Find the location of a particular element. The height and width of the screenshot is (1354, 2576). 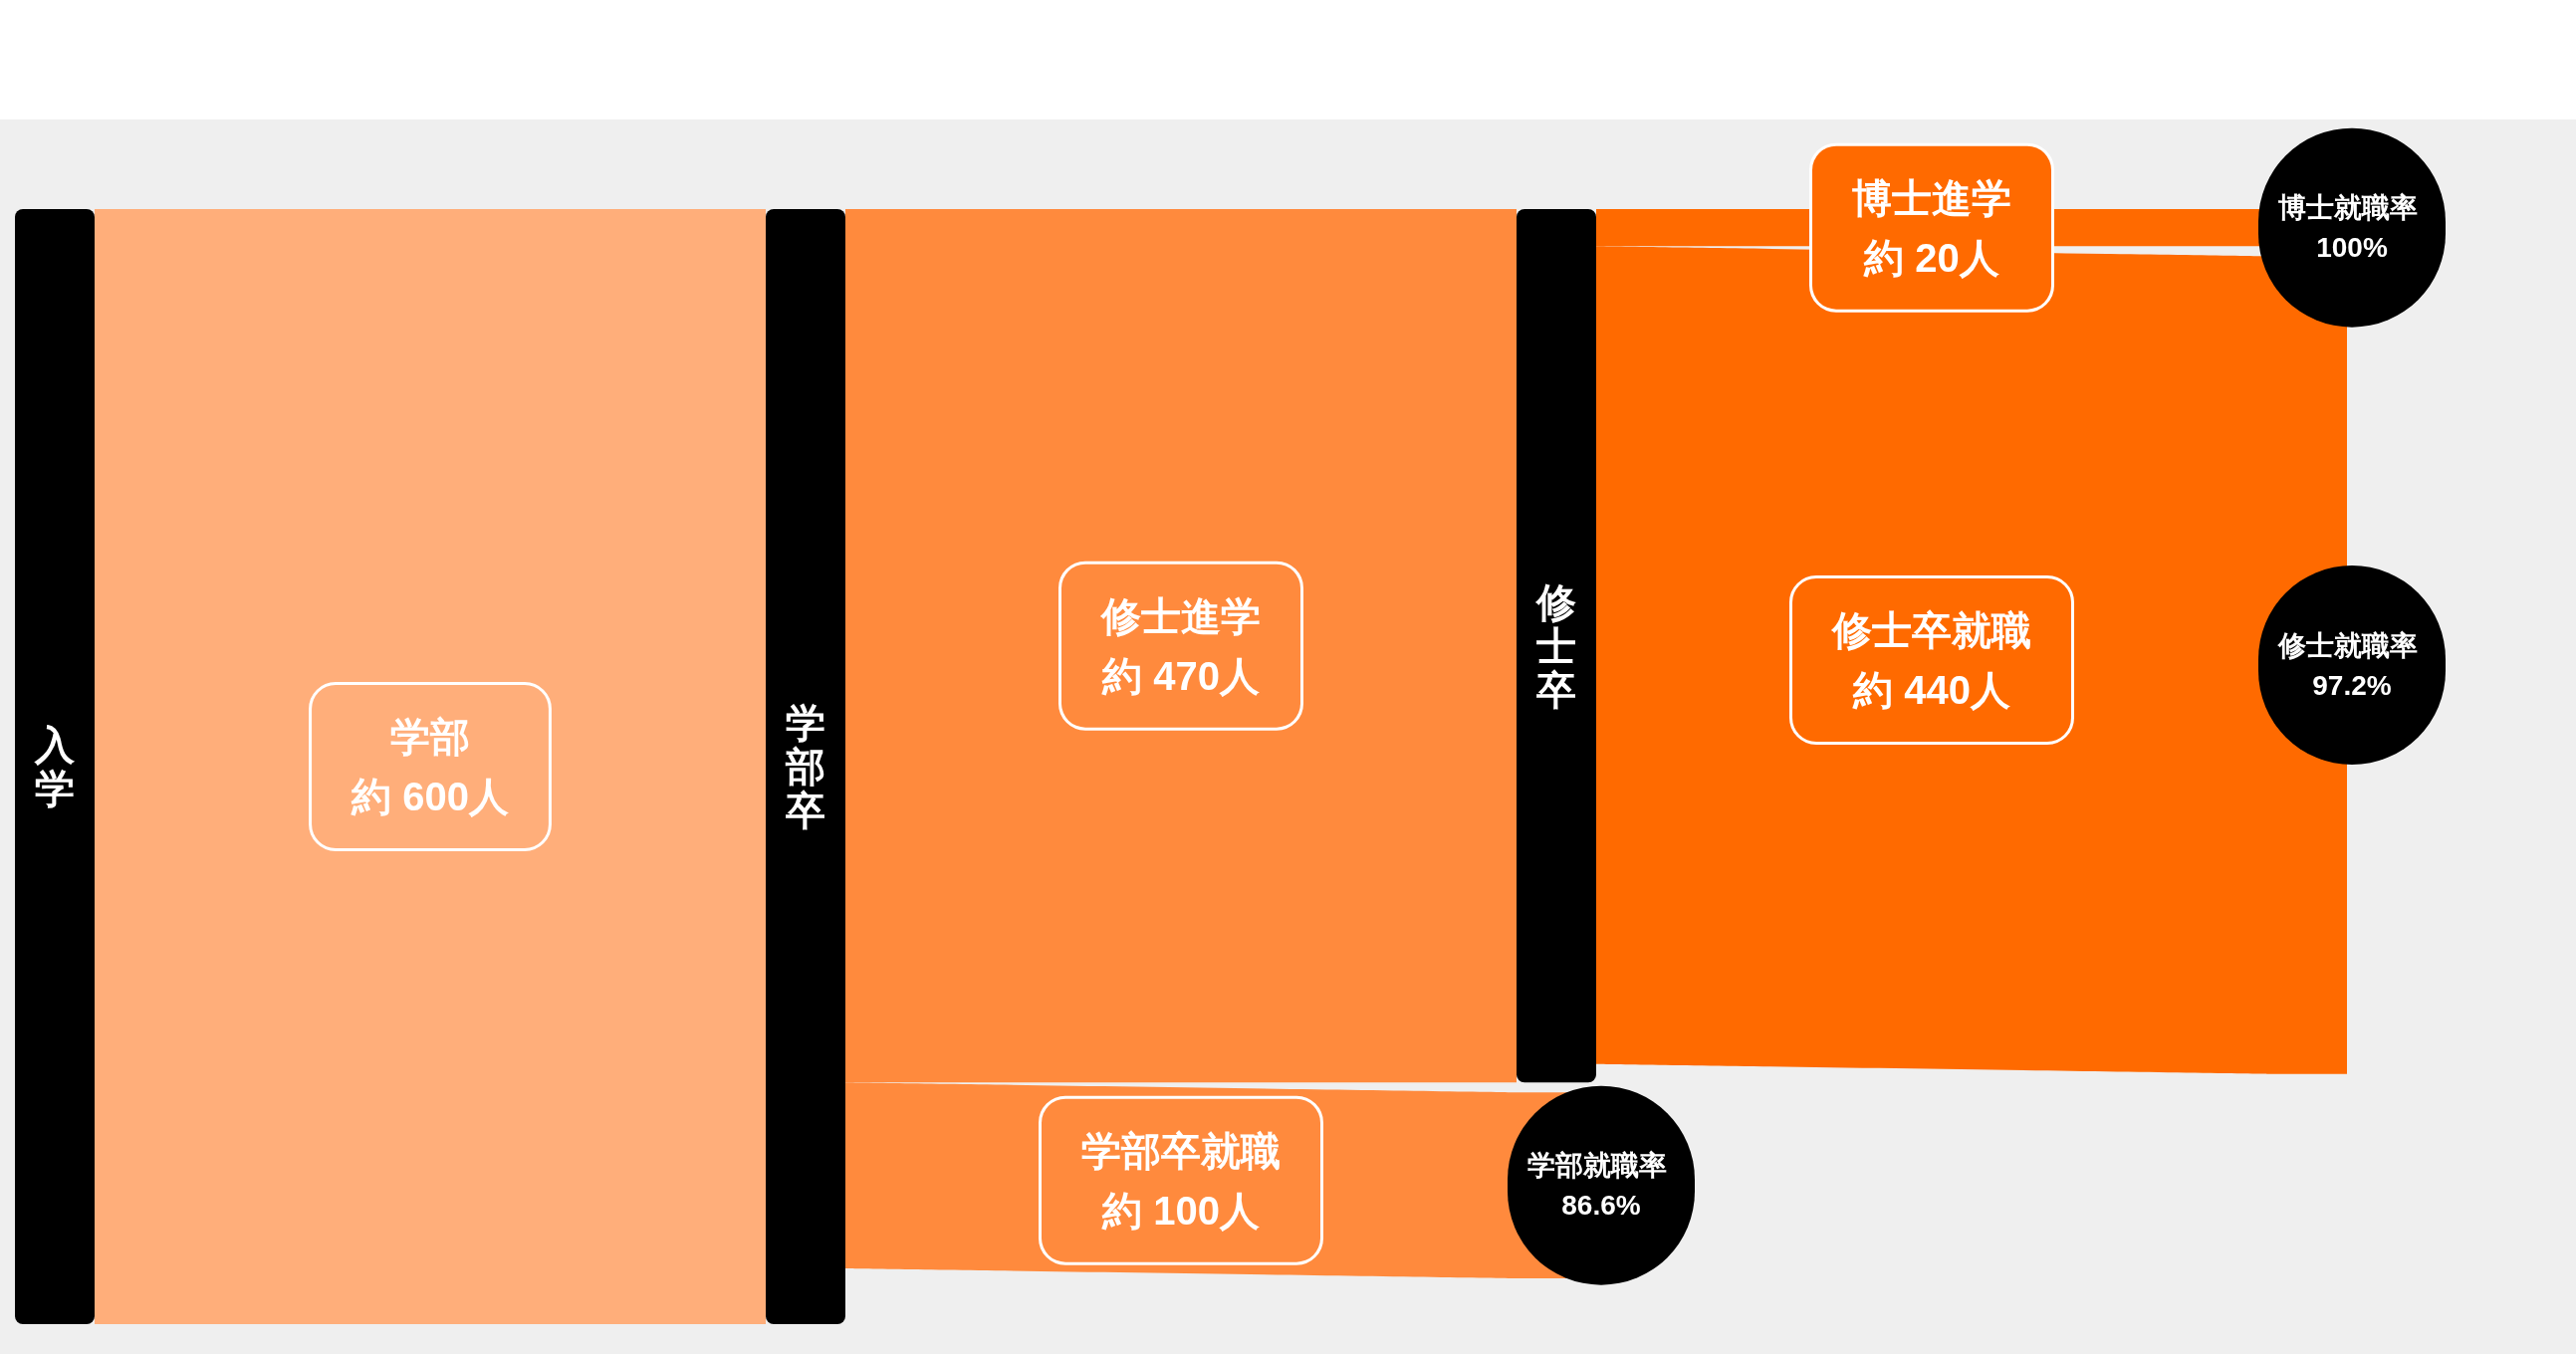

data-label: 約 600人 is located at coordinates (430, 796).